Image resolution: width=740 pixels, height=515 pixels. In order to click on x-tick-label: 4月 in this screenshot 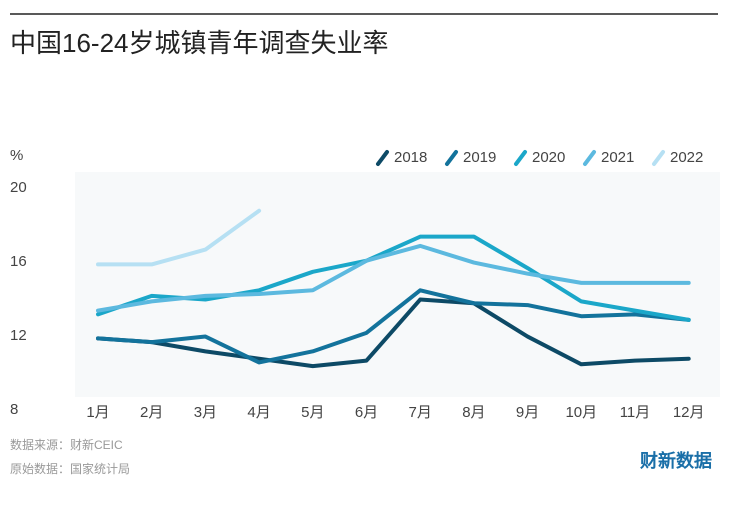, I will do `click(258, 412)`.